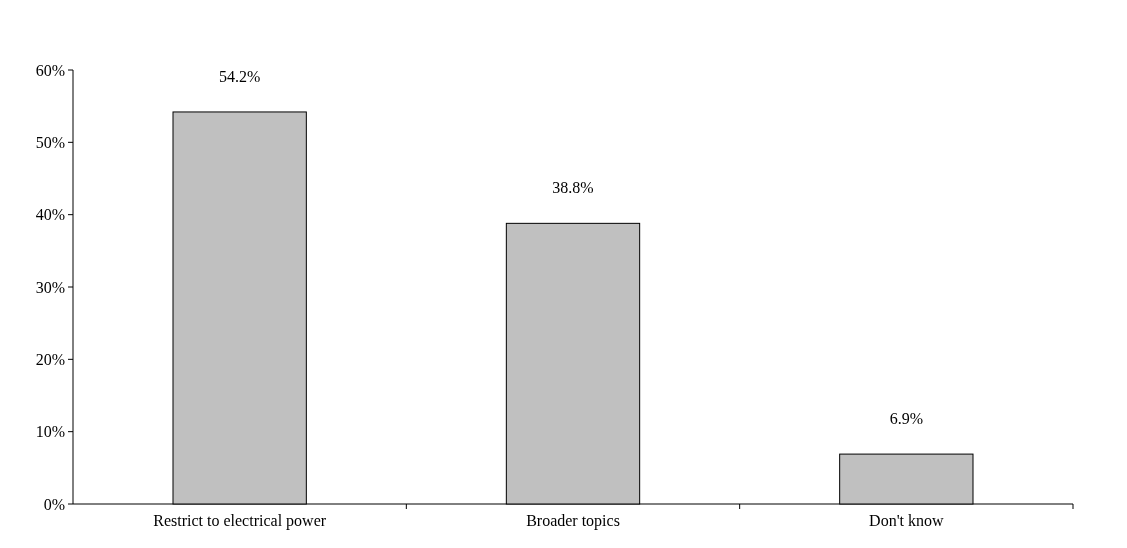  What do you see at coordinates (50, 142) in the screenshot?
I see `y-tick-label: 50%` at bounding box center [50, 142].